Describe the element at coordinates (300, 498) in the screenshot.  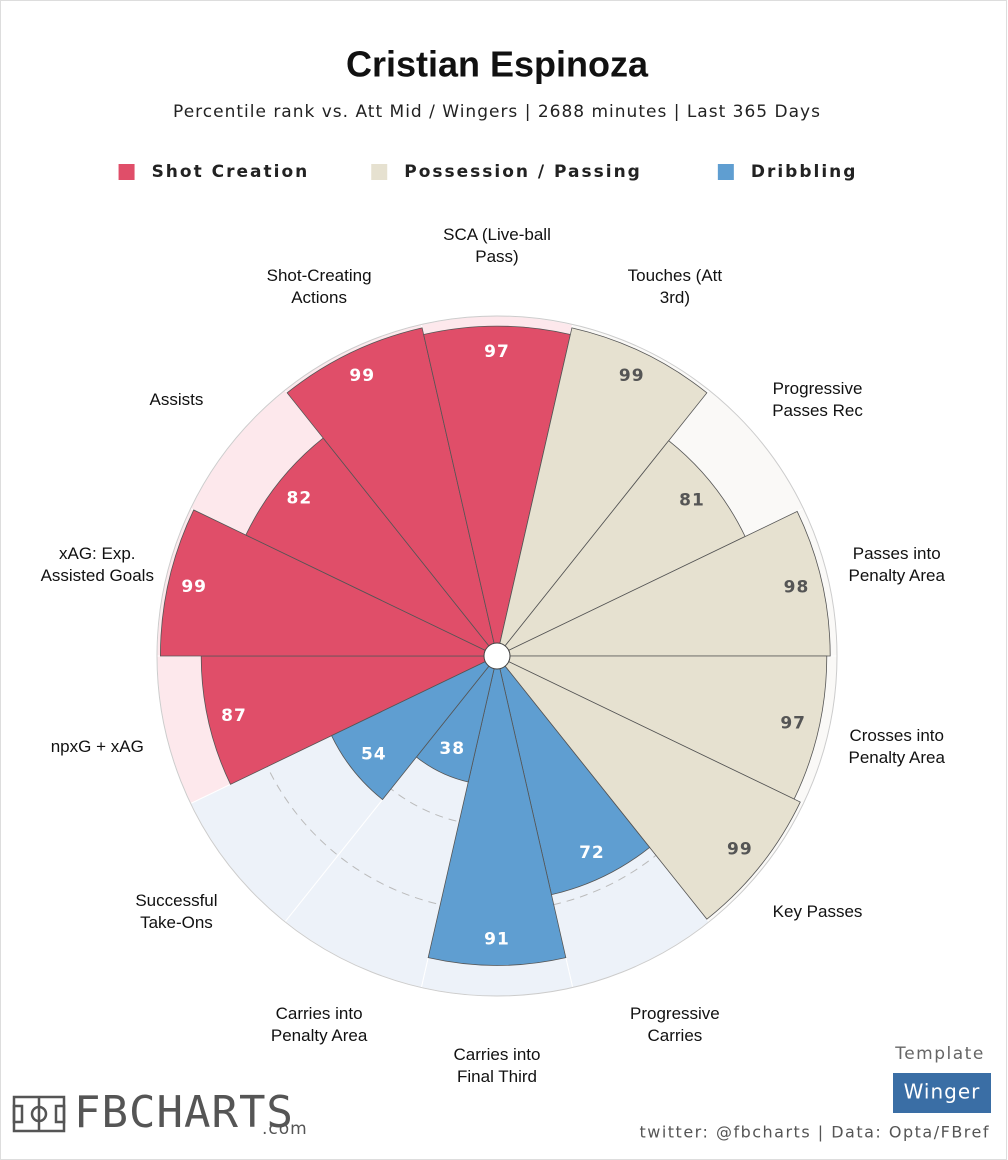
I see `value-label: 82` at that location.